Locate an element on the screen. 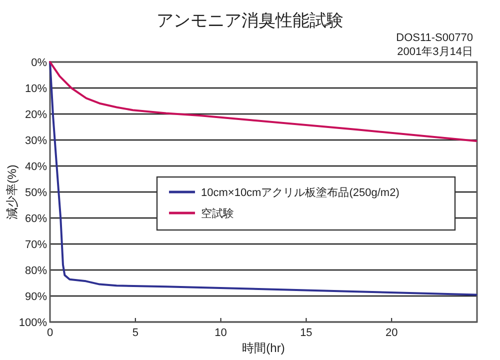 This screenshot has width=500, height=360. text: 2001年3月14日 is located at coordinates (435, 52).